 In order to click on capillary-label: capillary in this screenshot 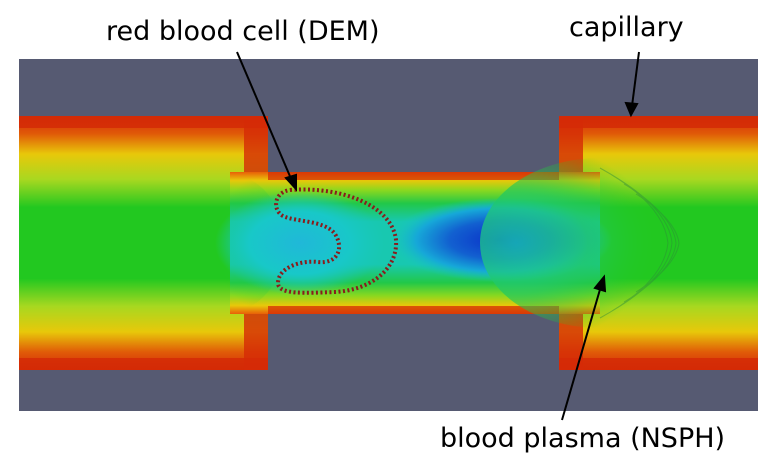, I will do `click(626, 27)`.